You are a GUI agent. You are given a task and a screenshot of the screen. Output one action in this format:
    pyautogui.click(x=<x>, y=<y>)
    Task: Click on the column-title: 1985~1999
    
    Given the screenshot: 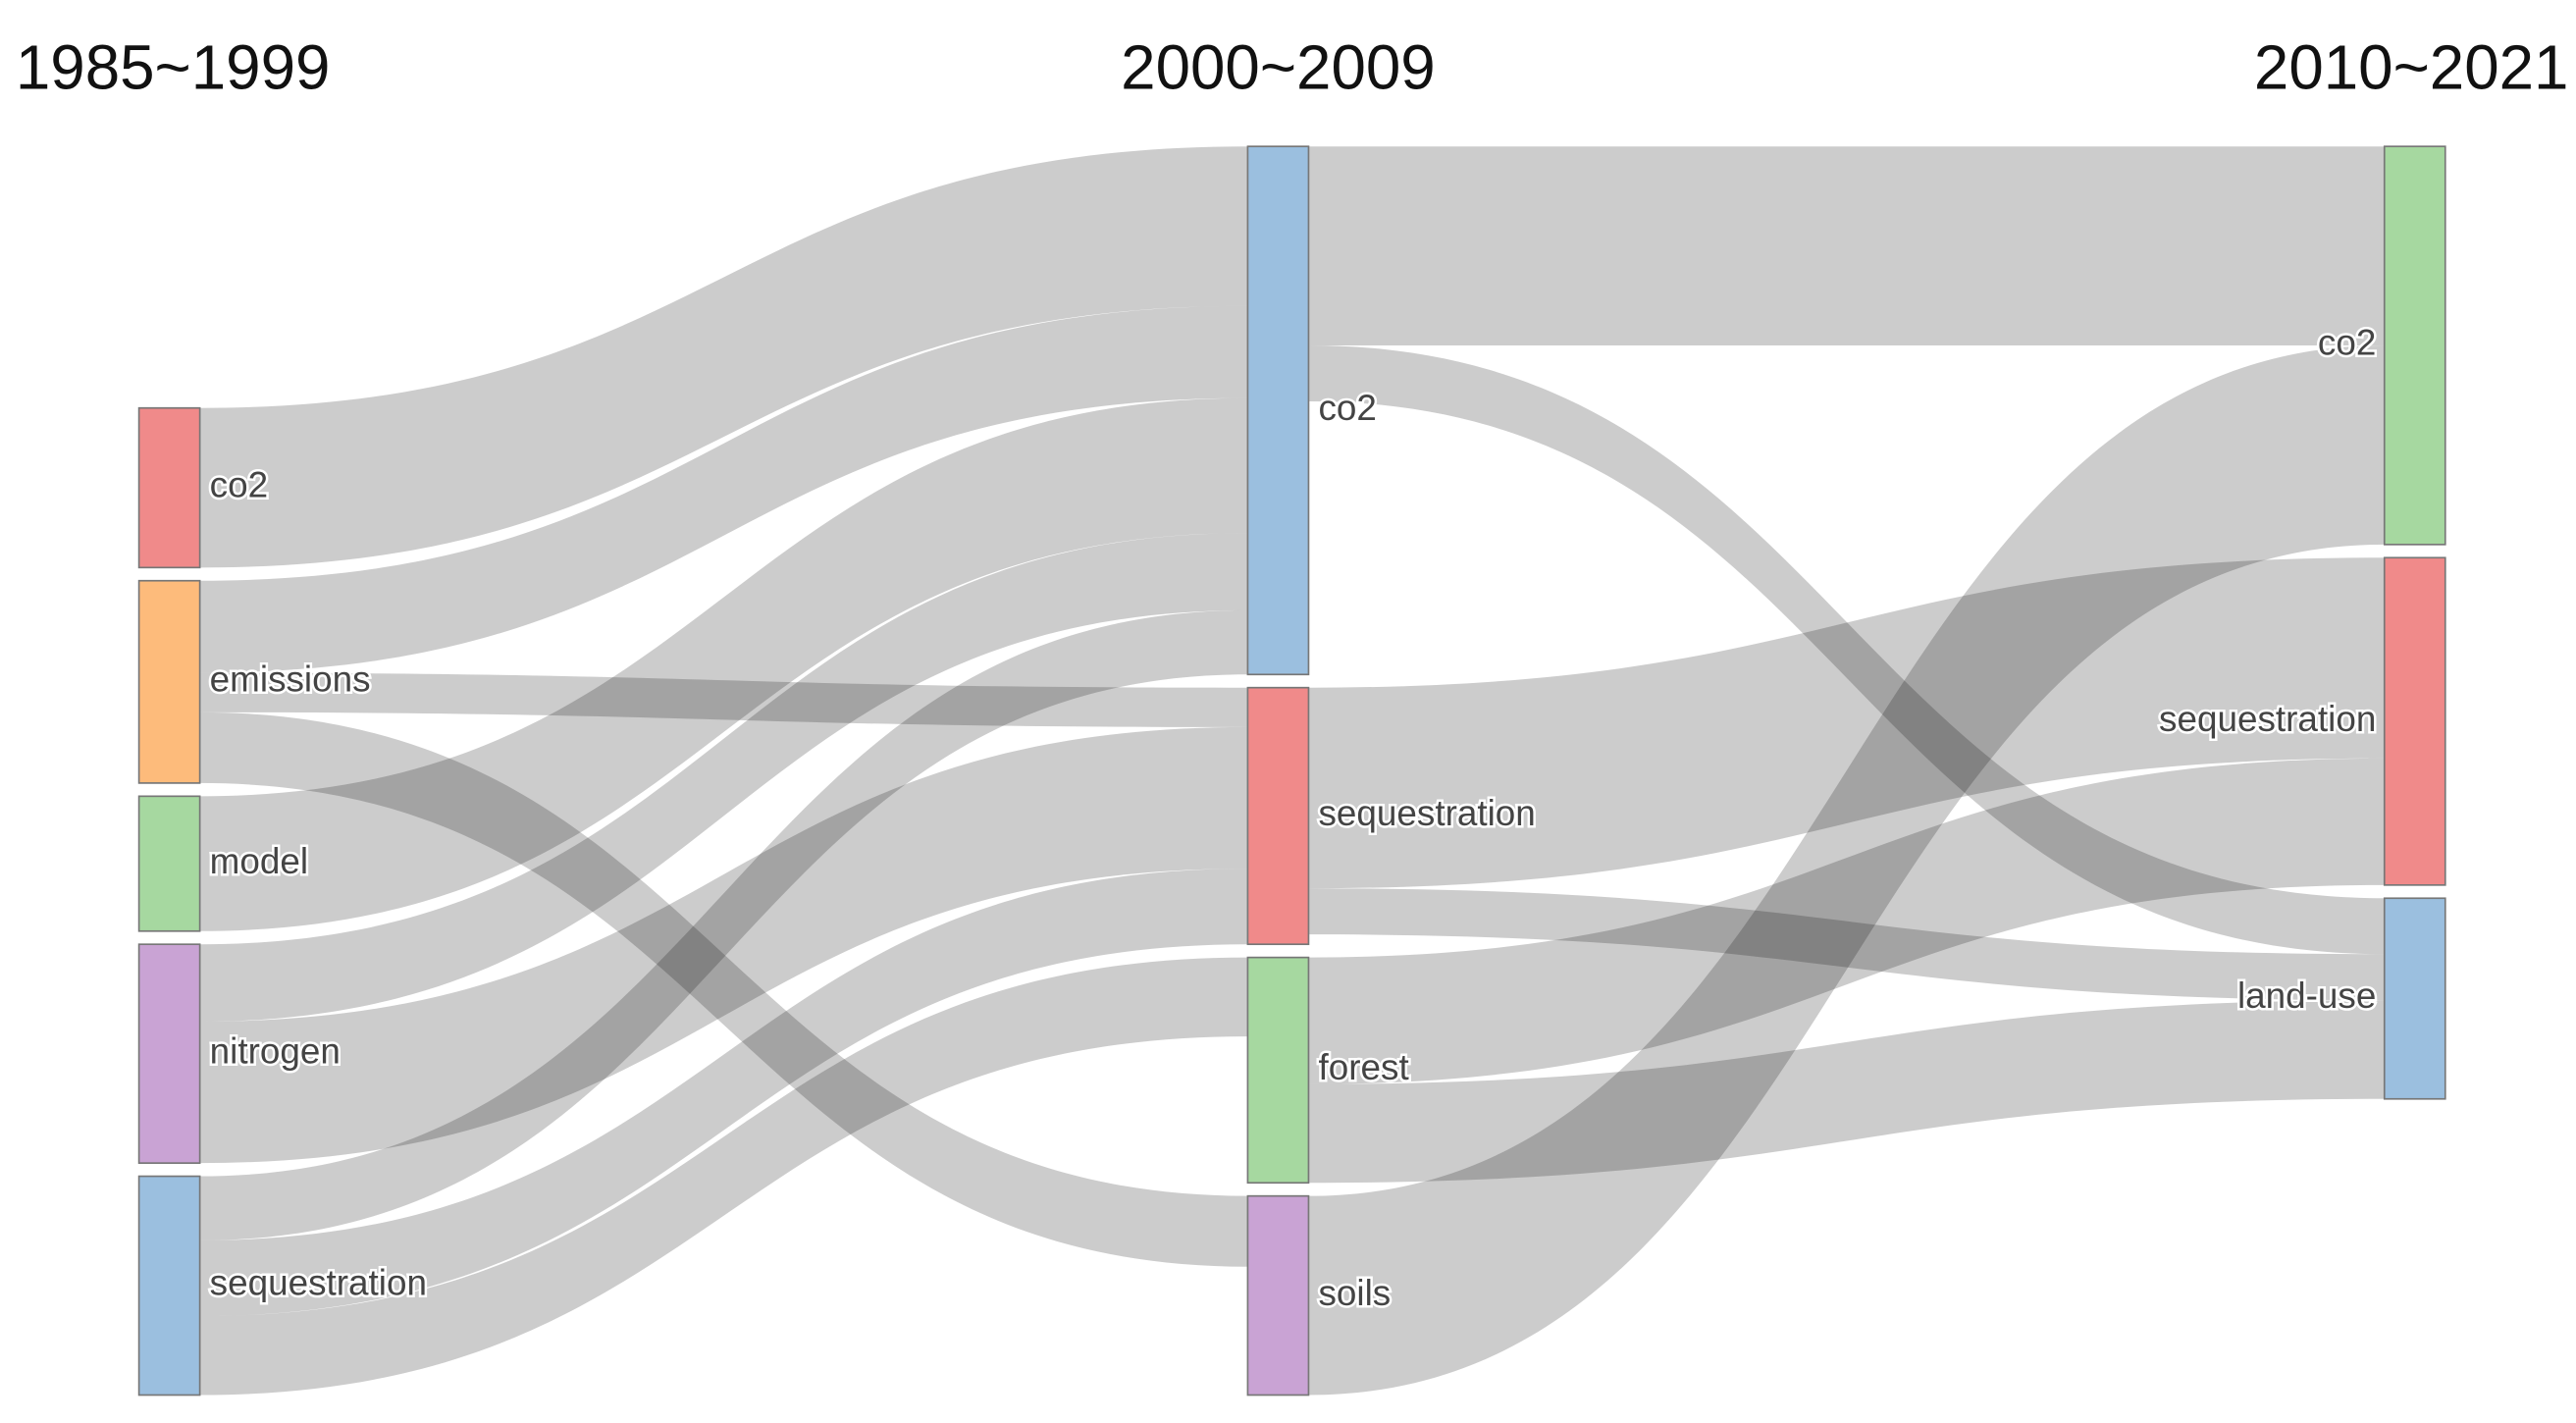 What is the action you would take?
    pyautogui.click(x=173, y=68)
    